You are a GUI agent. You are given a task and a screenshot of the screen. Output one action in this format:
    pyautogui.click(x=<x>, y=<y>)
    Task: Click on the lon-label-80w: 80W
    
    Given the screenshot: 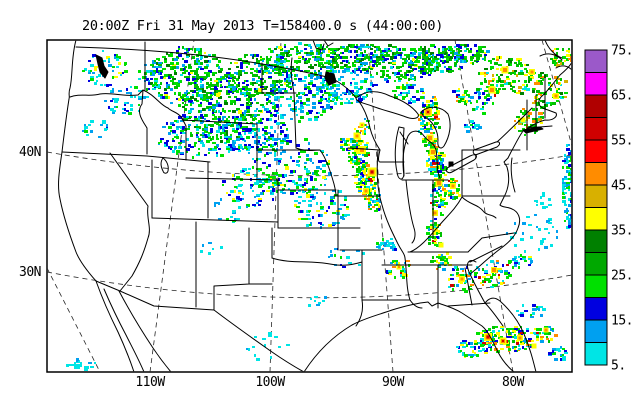 What is the action you would take?
    pyautogui.click(x=513, y=382)
    